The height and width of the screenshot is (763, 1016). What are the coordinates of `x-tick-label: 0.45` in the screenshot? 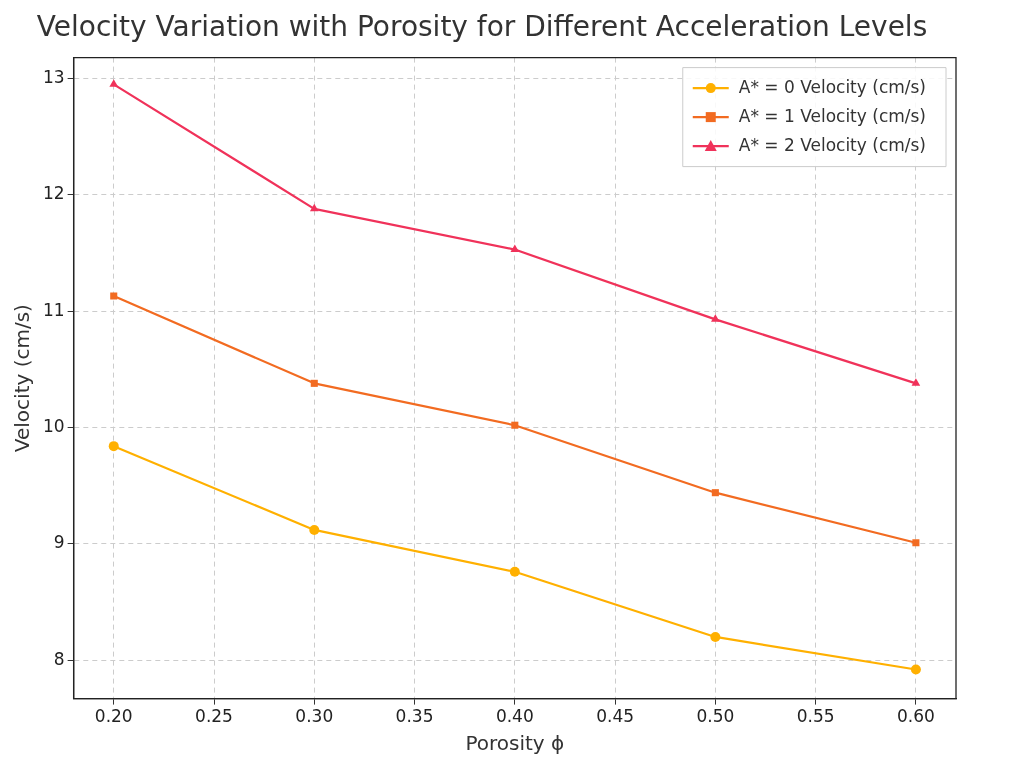 It's located at (615, 716).